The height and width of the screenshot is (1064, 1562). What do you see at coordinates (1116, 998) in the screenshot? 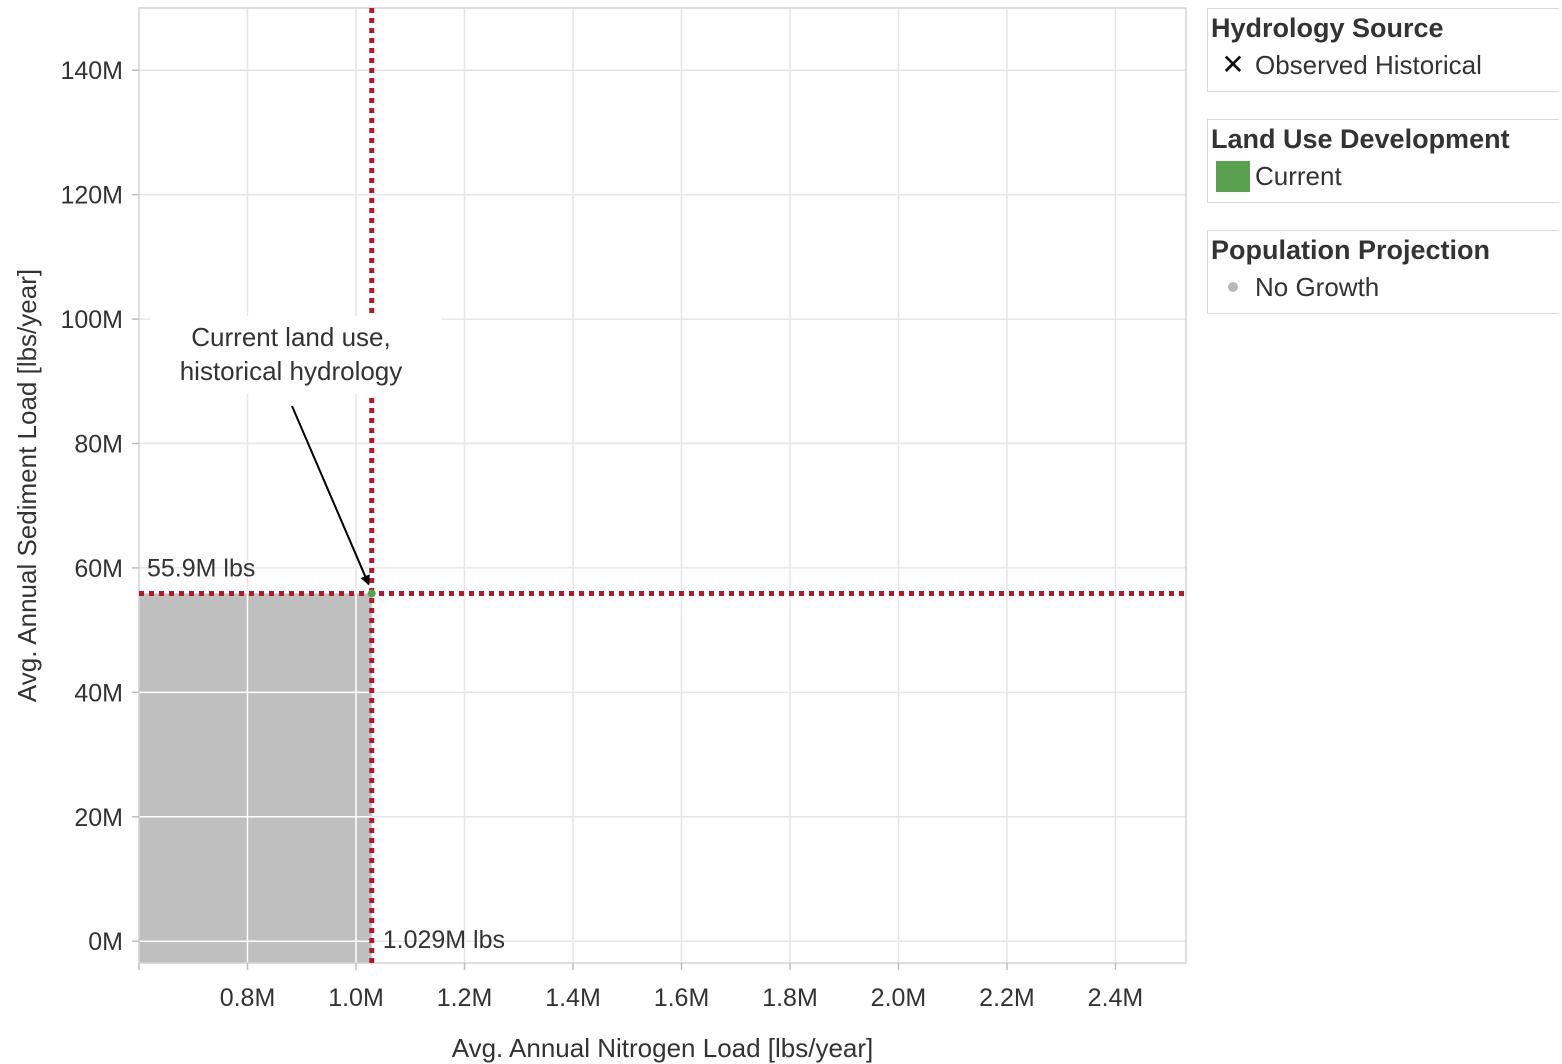
I see `x-tick-label: 2.4M` at bounding box center [1116, 998].